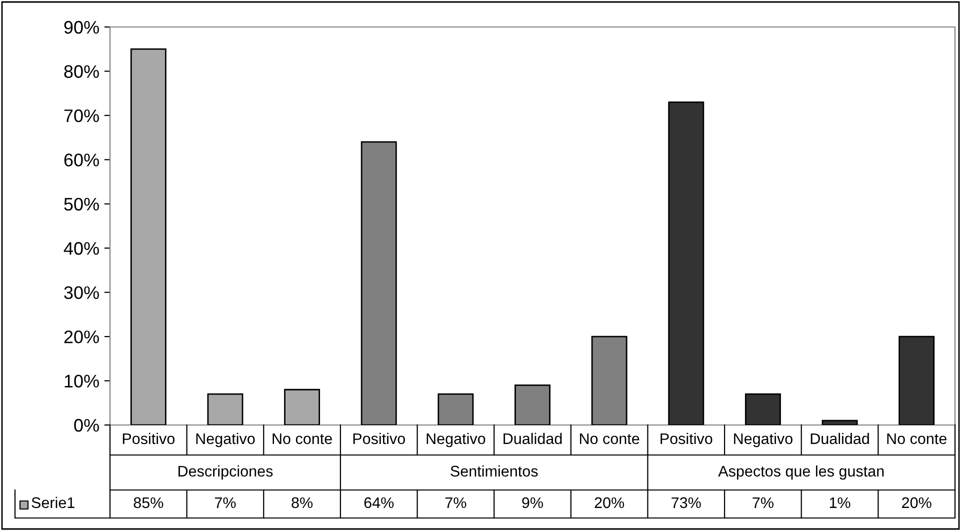  Describe the element at coordinates (379, 502) in the screenshot. I see `data-label: 64%` at that location.